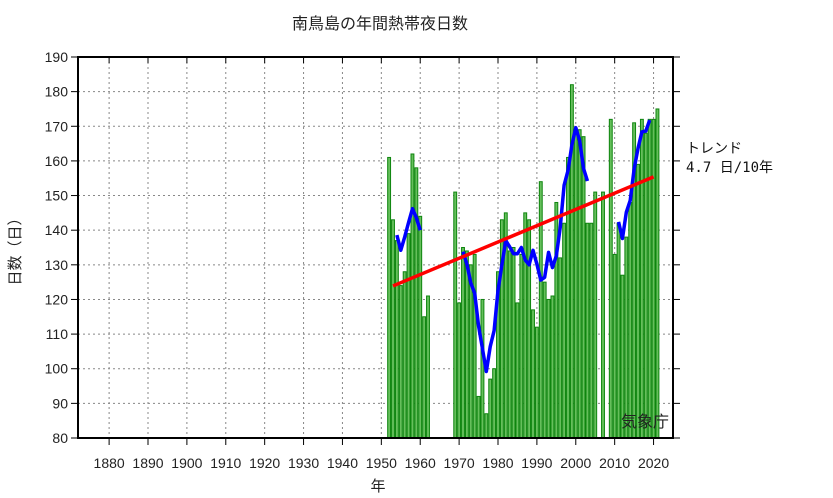 The height and width of the screenshot is (498, 833). Describe the element at coordinates (57, 126) in the screenshot. I see `y-tick-label: 170` at that location.